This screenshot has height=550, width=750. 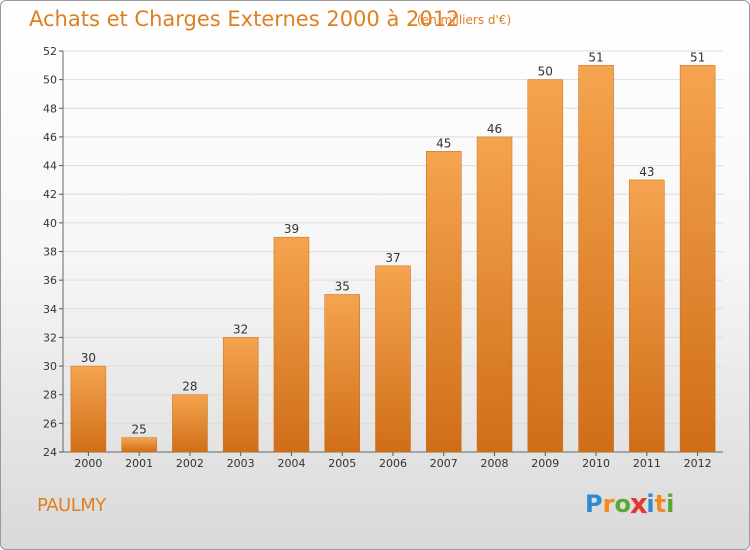 What do you see at coordinates (342, 286) in the screenshot?
I see `value-label-2005: 35` at bounding box center [342, 286].